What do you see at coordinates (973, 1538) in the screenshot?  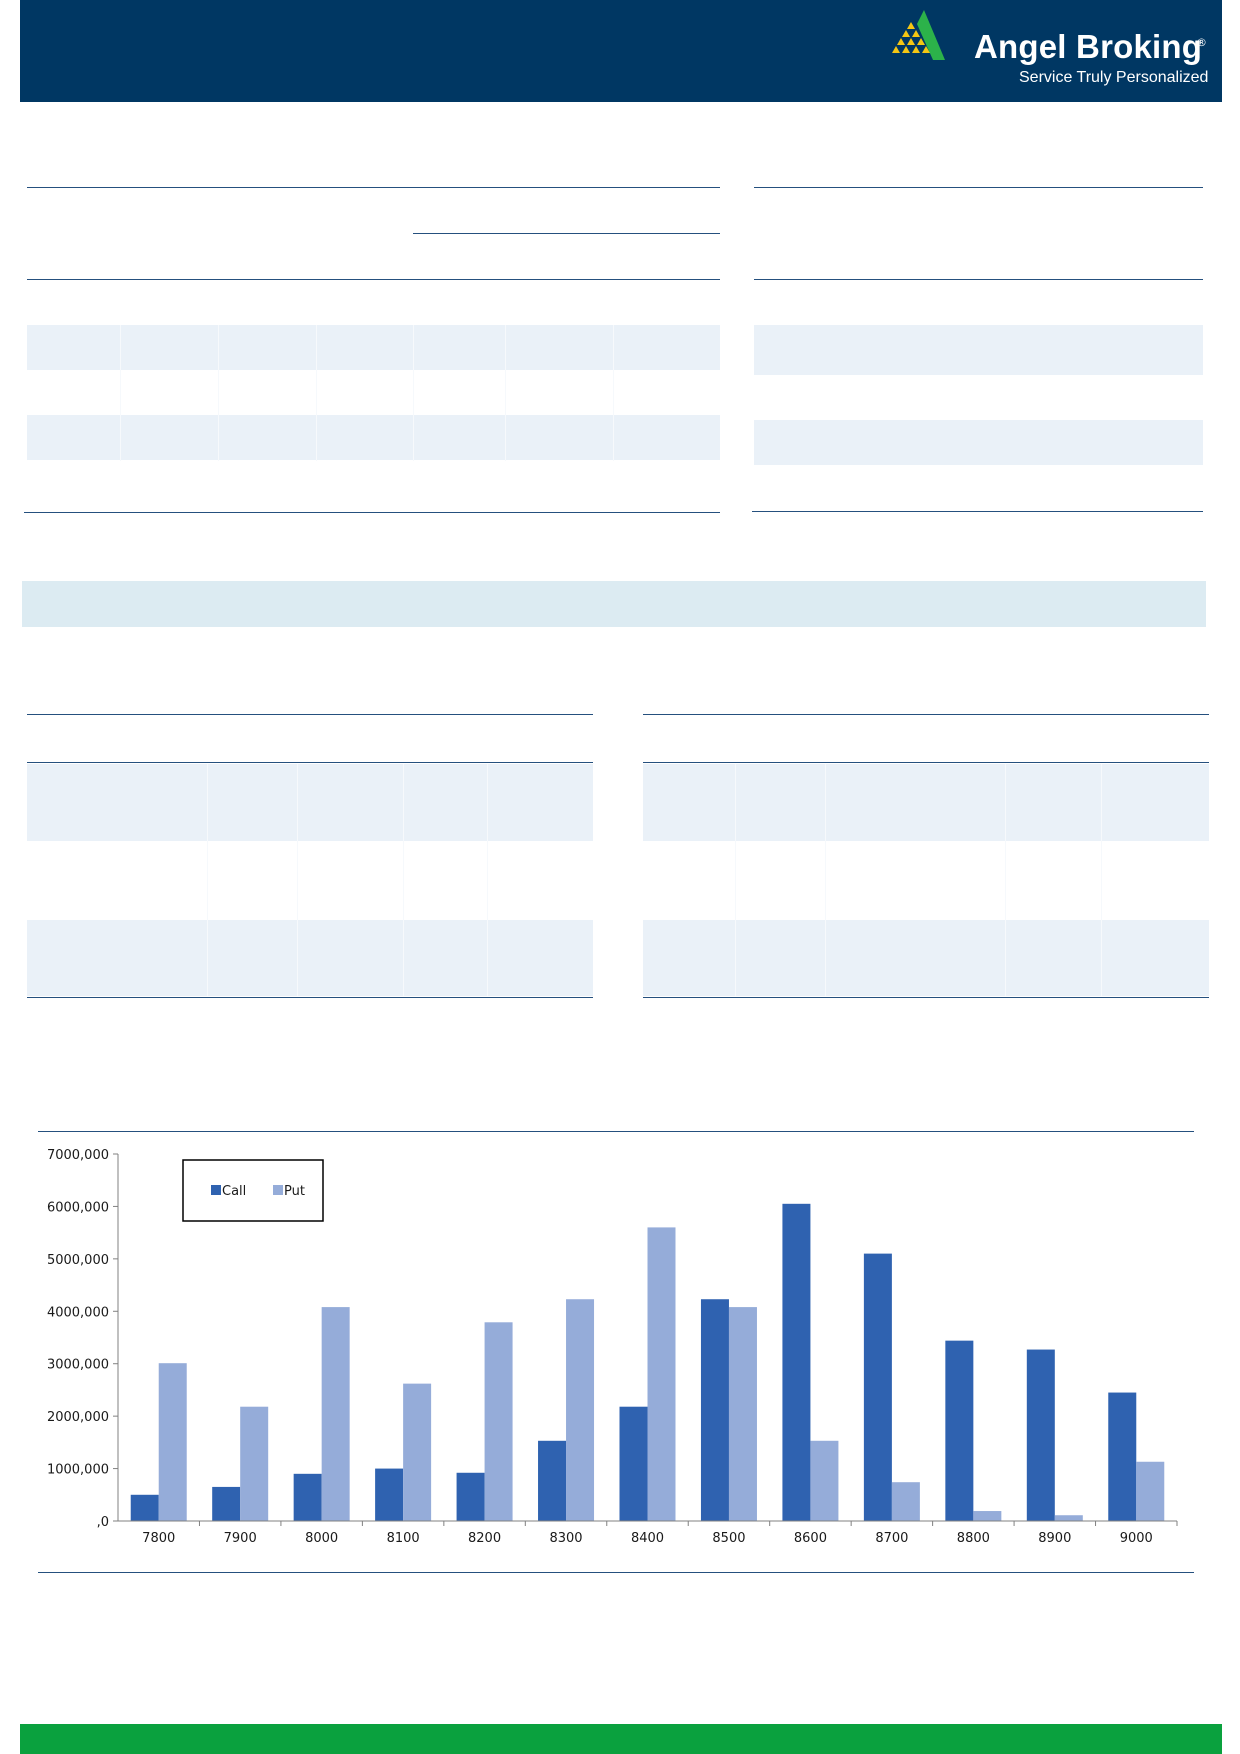 I see `x-tick-label-8800: 8800` at bounding box center [973, 1538].